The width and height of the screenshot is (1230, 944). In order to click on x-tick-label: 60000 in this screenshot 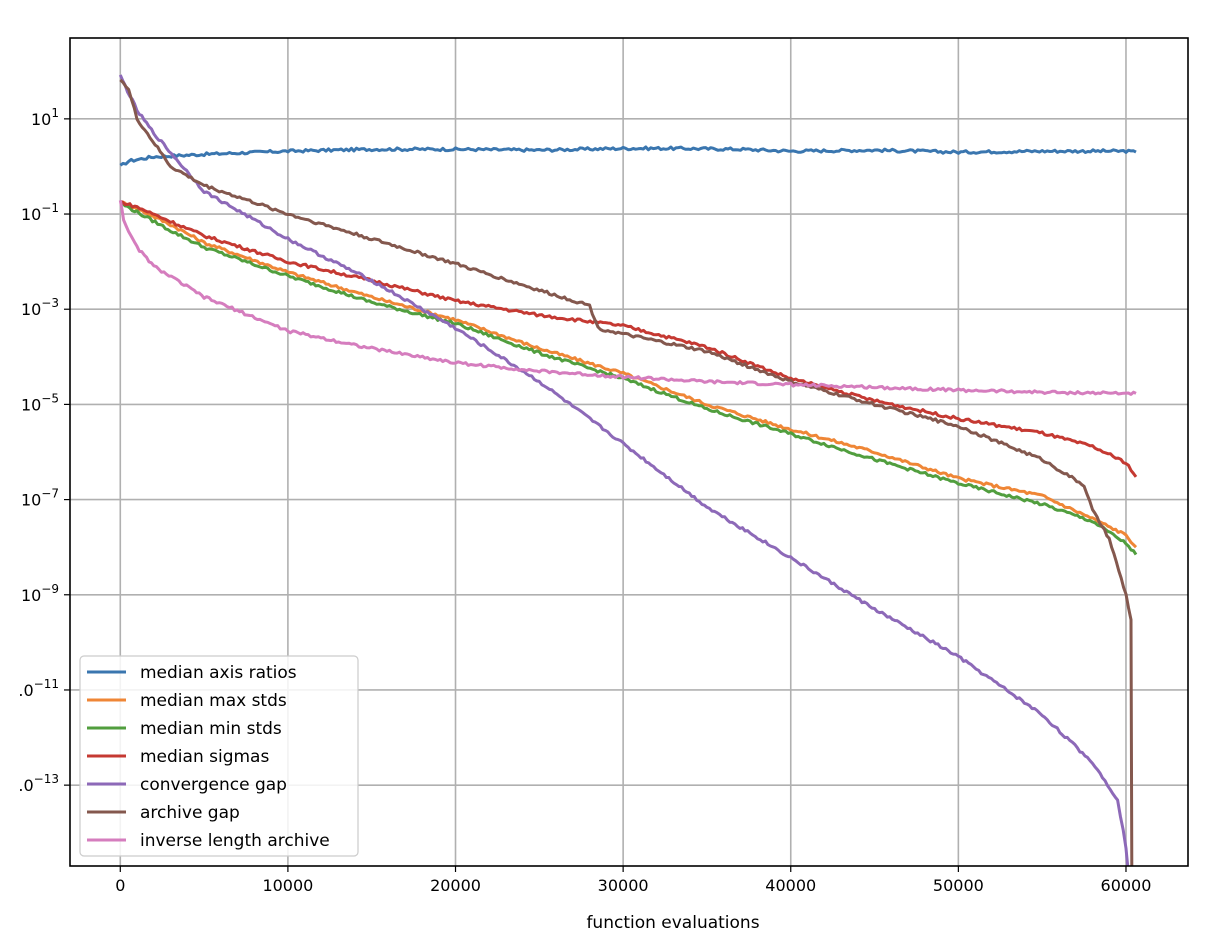, I will do `click(1126, 885)`.